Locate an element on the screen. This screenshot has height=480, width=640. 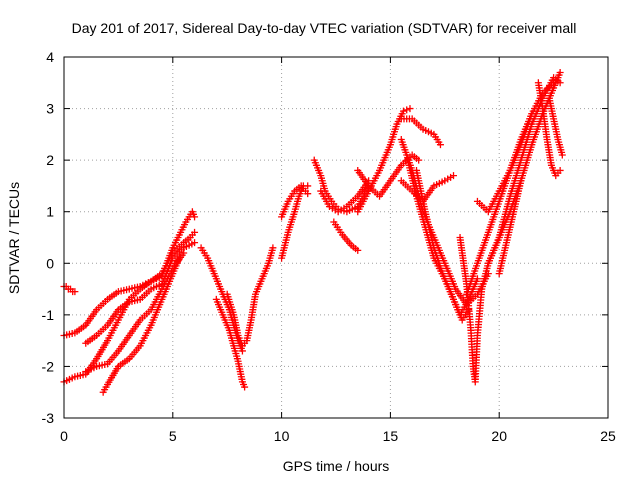
y-tick-label: 1 is located at coordinates (50, 212).